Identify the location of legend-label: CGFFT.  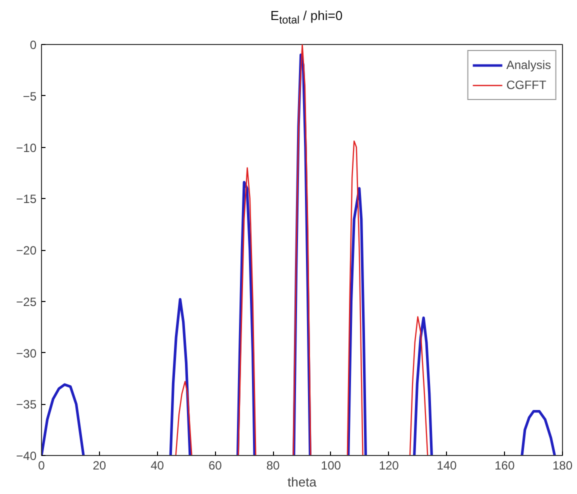
(526, 85).